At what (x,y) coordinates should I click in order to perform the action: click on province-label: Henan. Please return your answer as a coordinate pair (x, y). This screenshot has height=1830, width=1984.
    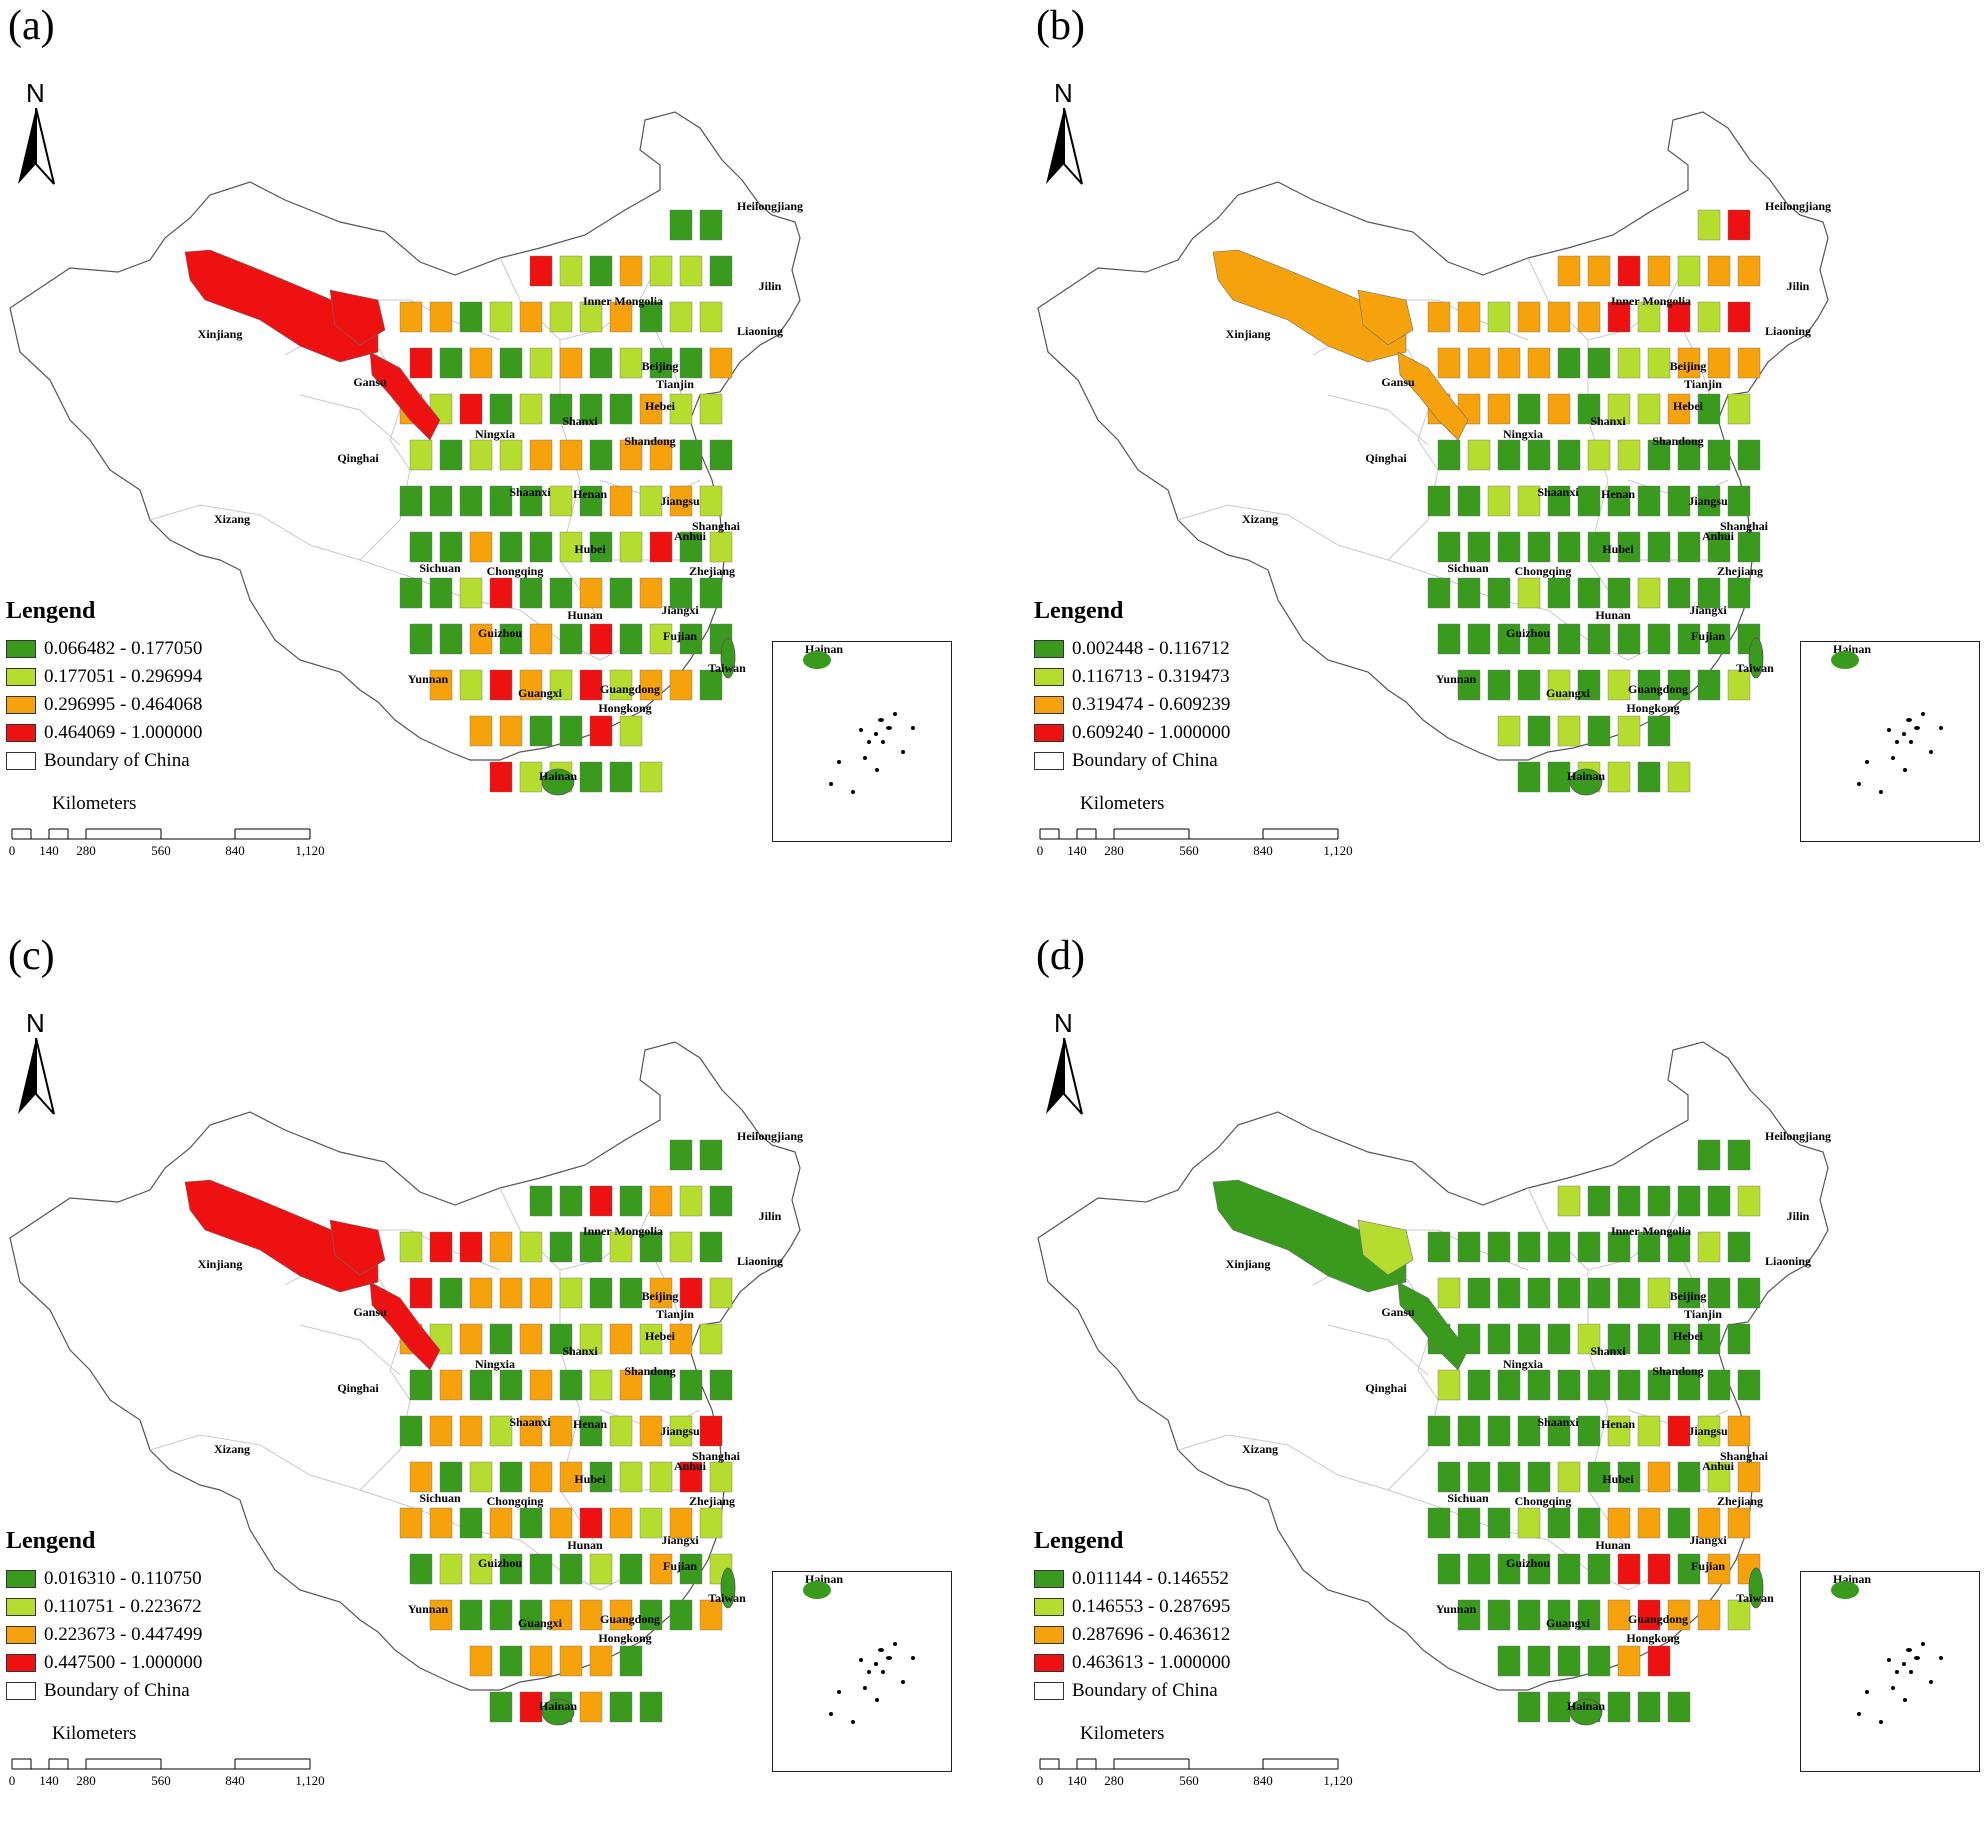
    Looking at the image, I should click on (1618, 494).